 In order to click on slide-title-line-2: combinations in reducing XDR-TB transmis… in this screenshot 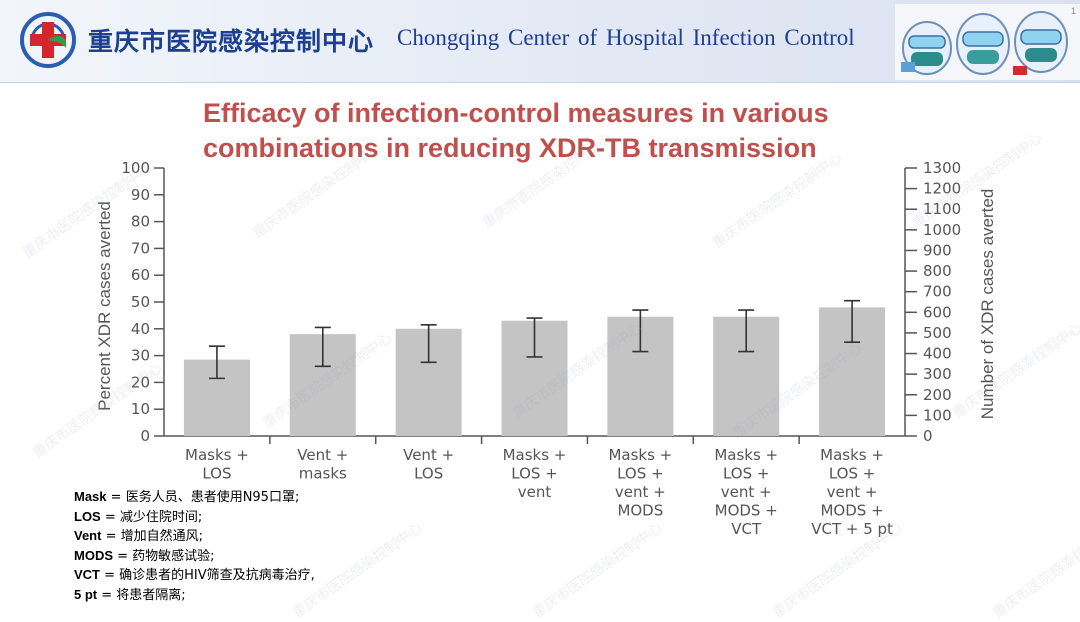, I will do `click(510, 148)`.